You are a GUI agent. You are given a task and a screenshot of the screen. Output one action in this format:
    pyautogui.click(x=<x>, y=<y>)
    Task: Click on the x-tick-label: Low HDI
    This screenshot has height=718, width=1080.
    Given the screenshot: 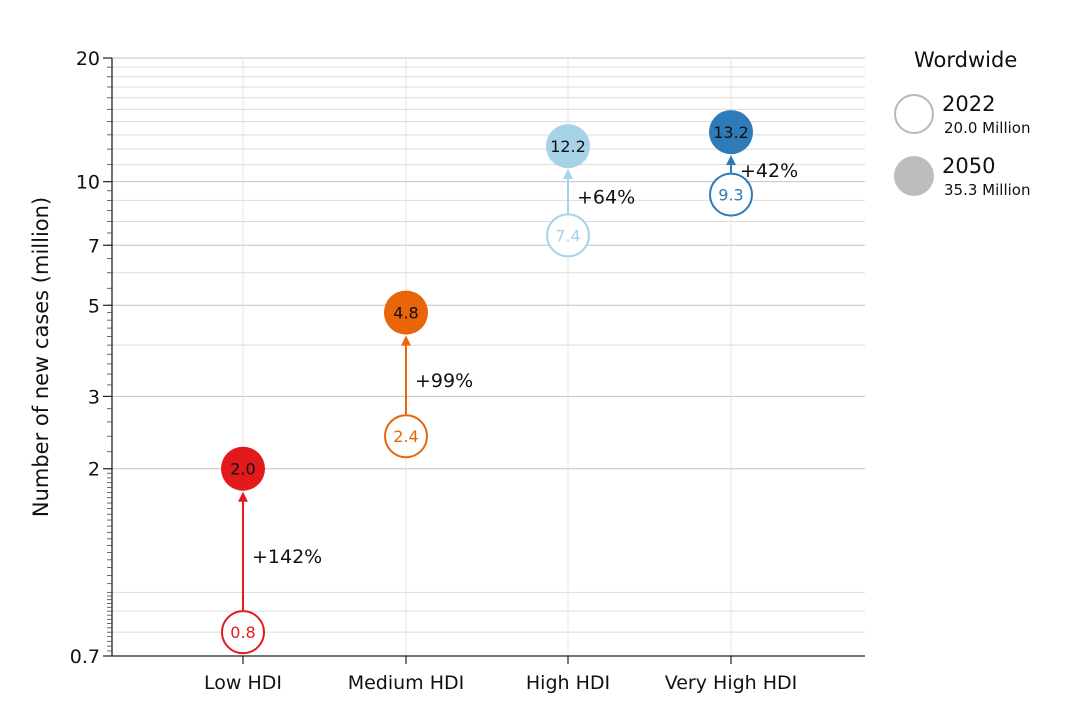 What is the action you would take?
    pyautogui.click(x=243, y=683)
    